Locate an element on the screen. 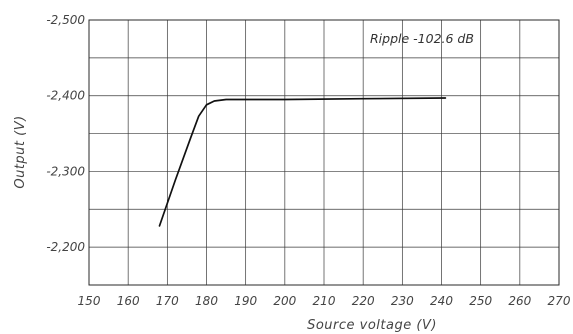 The image size is (573, 334). y-tick-label: -2,300 is located at coordinates (65, 171).